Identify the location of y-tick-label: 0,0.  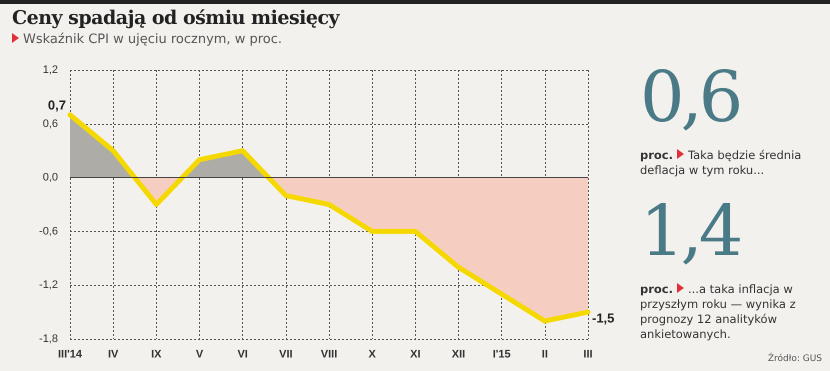
(50, 178).